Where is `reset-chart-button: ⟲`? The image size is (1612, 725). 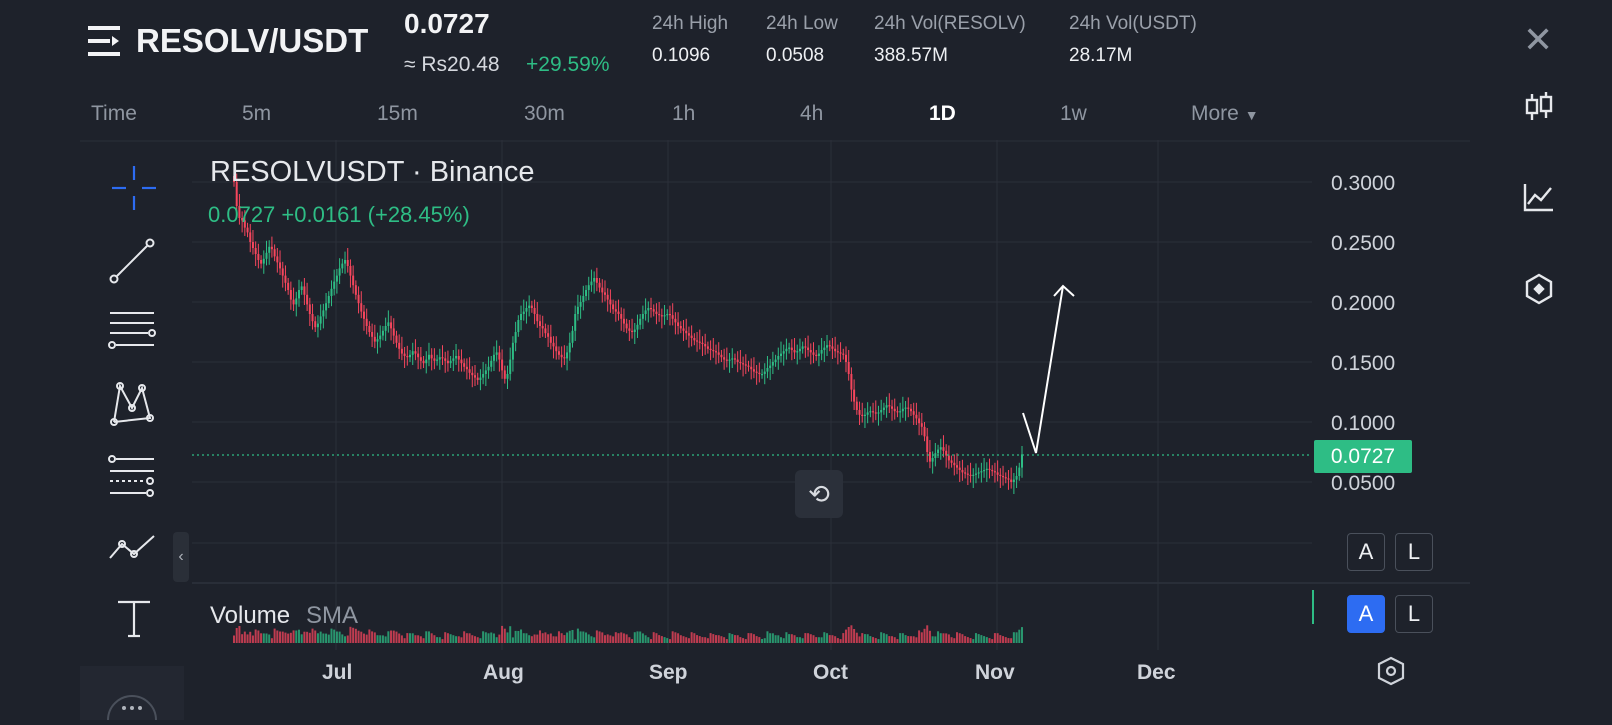 reset-chart-button: ⟲ is located at coordinates (819, 494).